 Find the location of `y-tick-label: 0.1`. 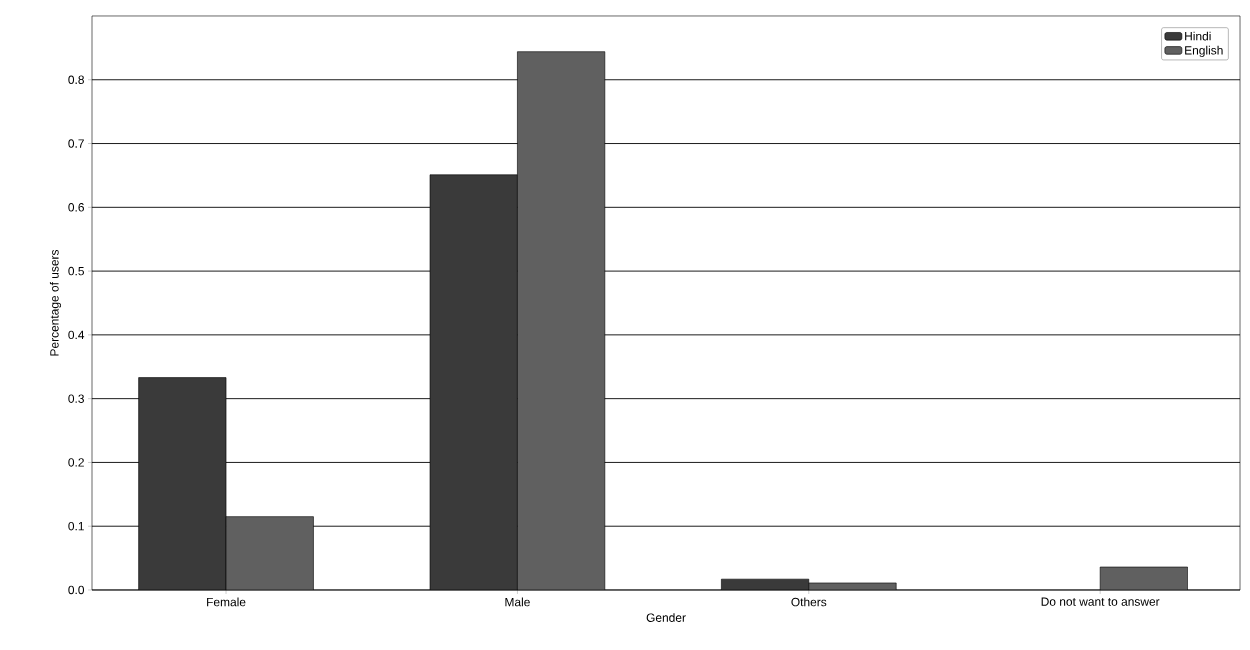

y-tick-label: 0.1 is located at coordinates (76, 526).